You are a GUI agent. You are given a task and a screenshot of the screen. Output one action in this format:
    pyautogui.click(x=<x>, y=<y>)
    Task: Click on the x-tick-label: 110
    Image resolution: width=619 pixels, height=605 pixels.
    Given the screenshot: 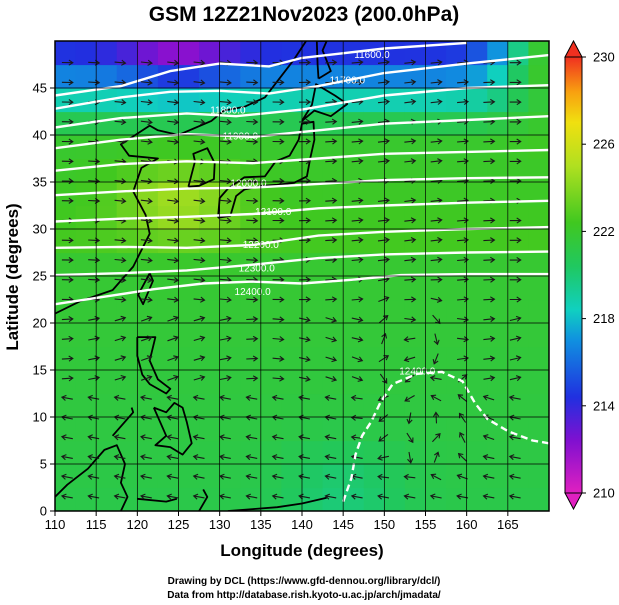 What is the action you would take?
    pyautogui.click(x=55, y=524)
    